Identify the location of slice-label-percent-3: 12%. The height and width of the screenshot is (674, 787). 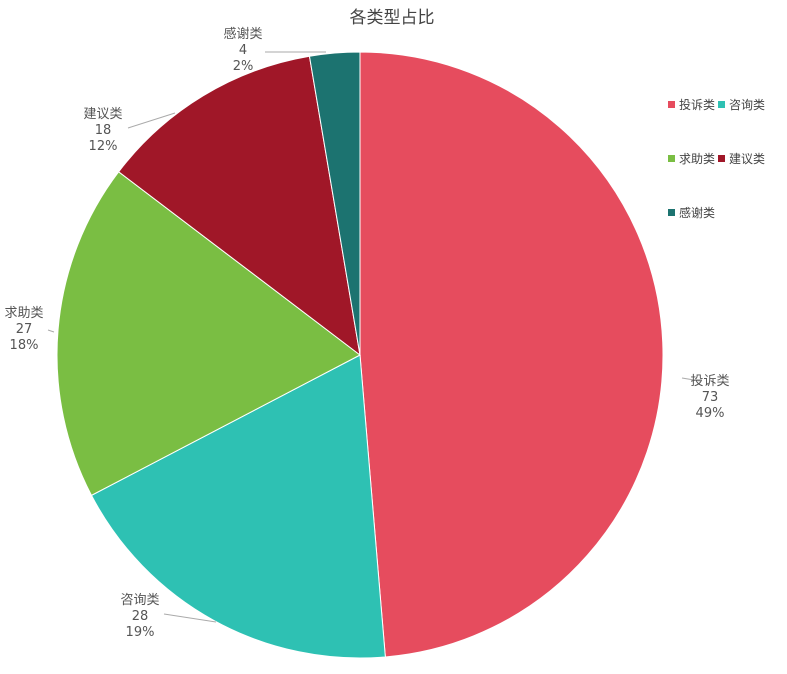
(103, 146).